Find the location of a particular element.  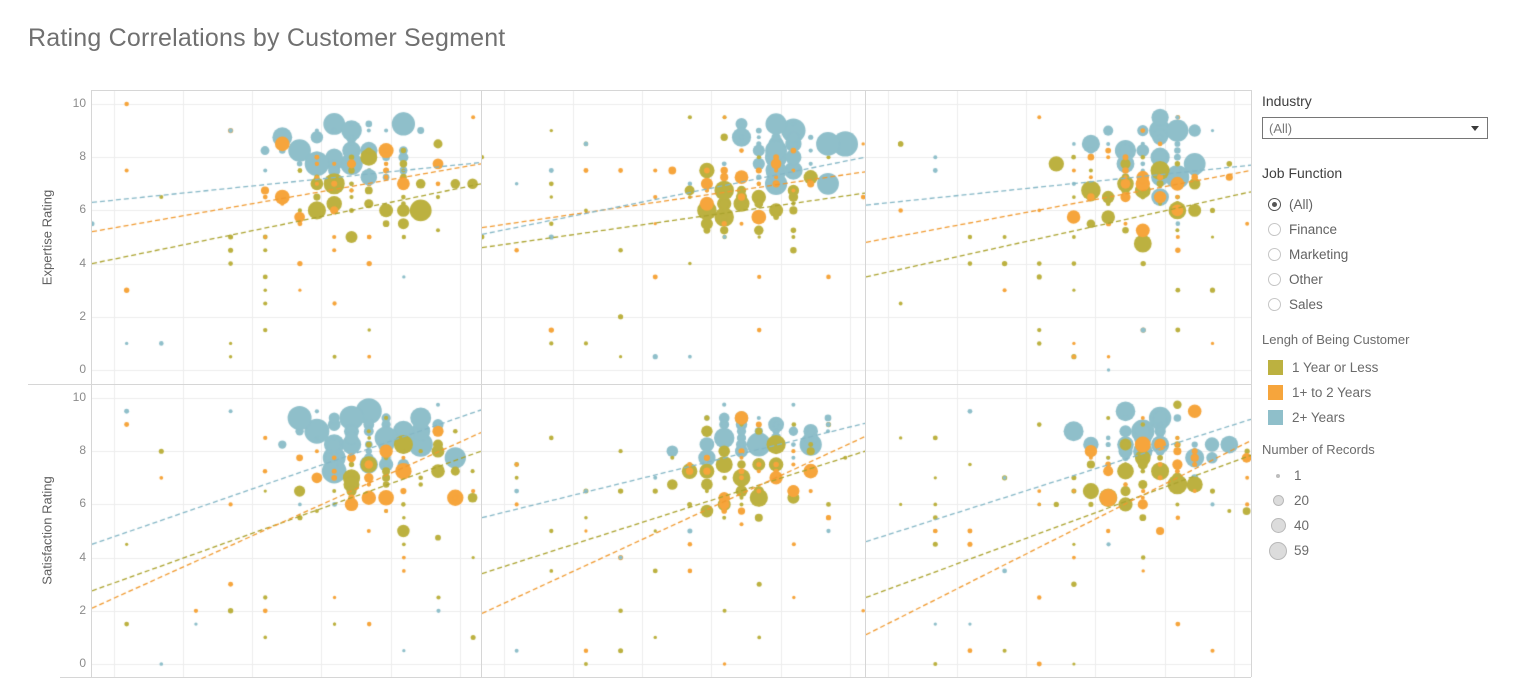

radio-label: Finance is located at coordinates (1313, 229).